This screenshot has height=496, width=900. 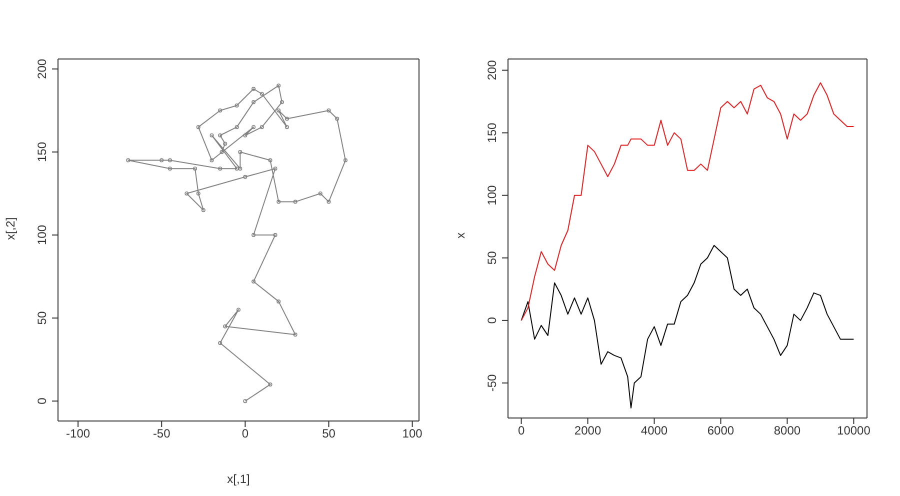 What do you see at coordinates (161, 433) in the screenshot?
I see `x-tick-label: -50` at bounding box center [161, 433].